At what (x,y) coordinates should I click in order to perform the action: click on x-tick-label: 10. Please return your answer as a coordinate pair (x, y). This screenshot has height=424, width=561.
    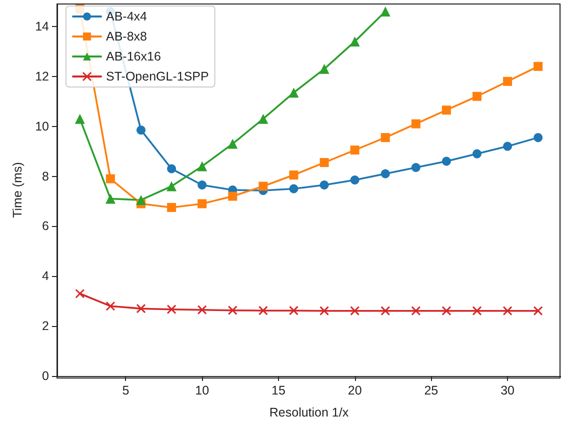
    Looking at the image, I should click on (202, 391).